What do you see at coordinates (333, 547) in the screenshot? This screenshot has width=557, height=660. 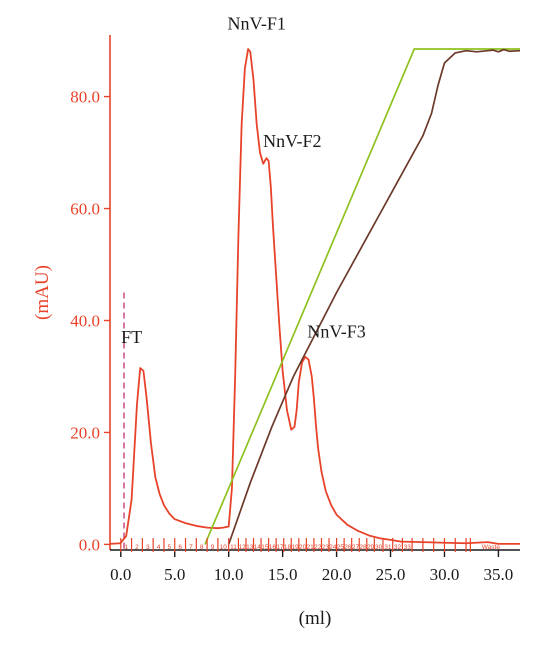 I see `fraction-label: 24` at bounding box center [333, 547].